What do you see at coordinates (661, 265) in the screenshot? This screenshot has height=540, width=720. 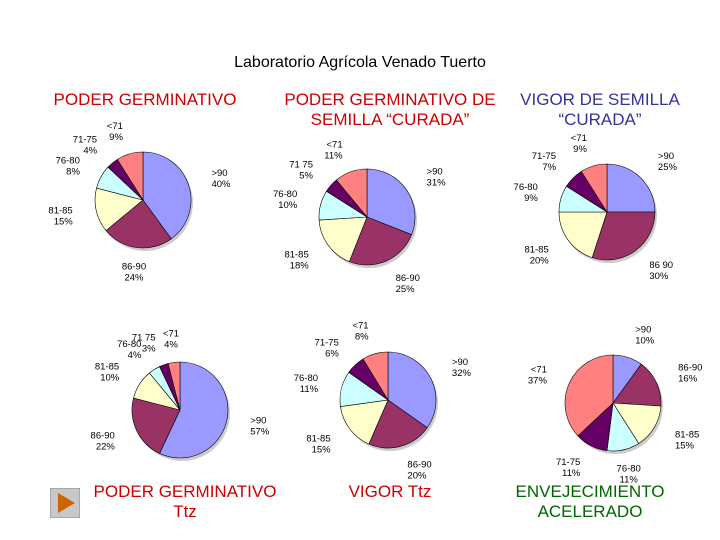 I see `slice-label-86-90: 86 90` at bounding box center [661, 265].